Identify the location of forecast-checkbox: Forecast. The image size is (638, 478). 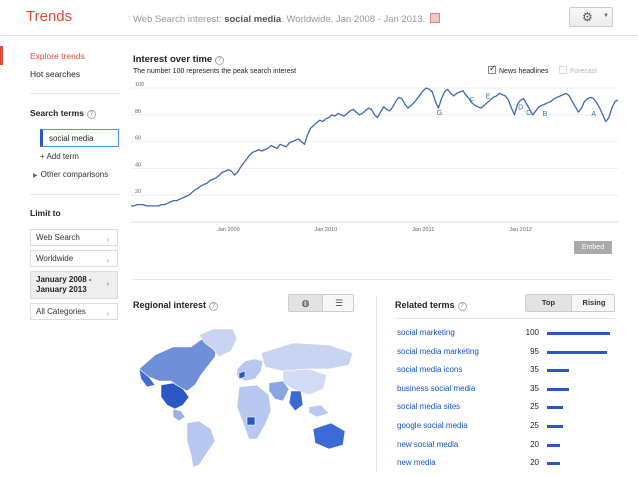
(578, 70).